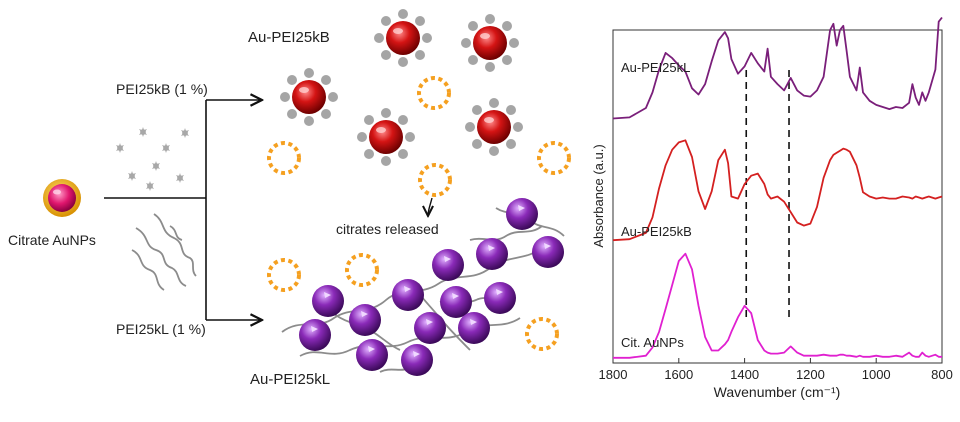  What do you see at coordinates (810, 374) in the screenshot?
I see `x-tick-label: 1200` at bounding box center [810, 374].